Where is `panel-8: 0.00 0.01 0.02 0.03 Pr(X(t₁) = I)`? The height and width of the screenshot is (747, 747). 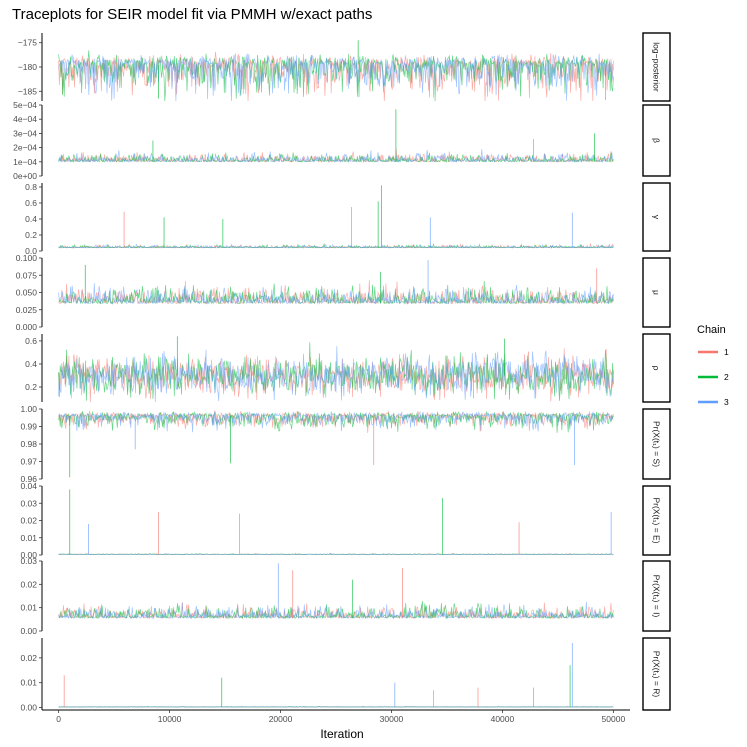 panel-8: 0.00 0.01 0.02 0.03 Pr(X(t₁) = I) is located at coordinates (345, 596).